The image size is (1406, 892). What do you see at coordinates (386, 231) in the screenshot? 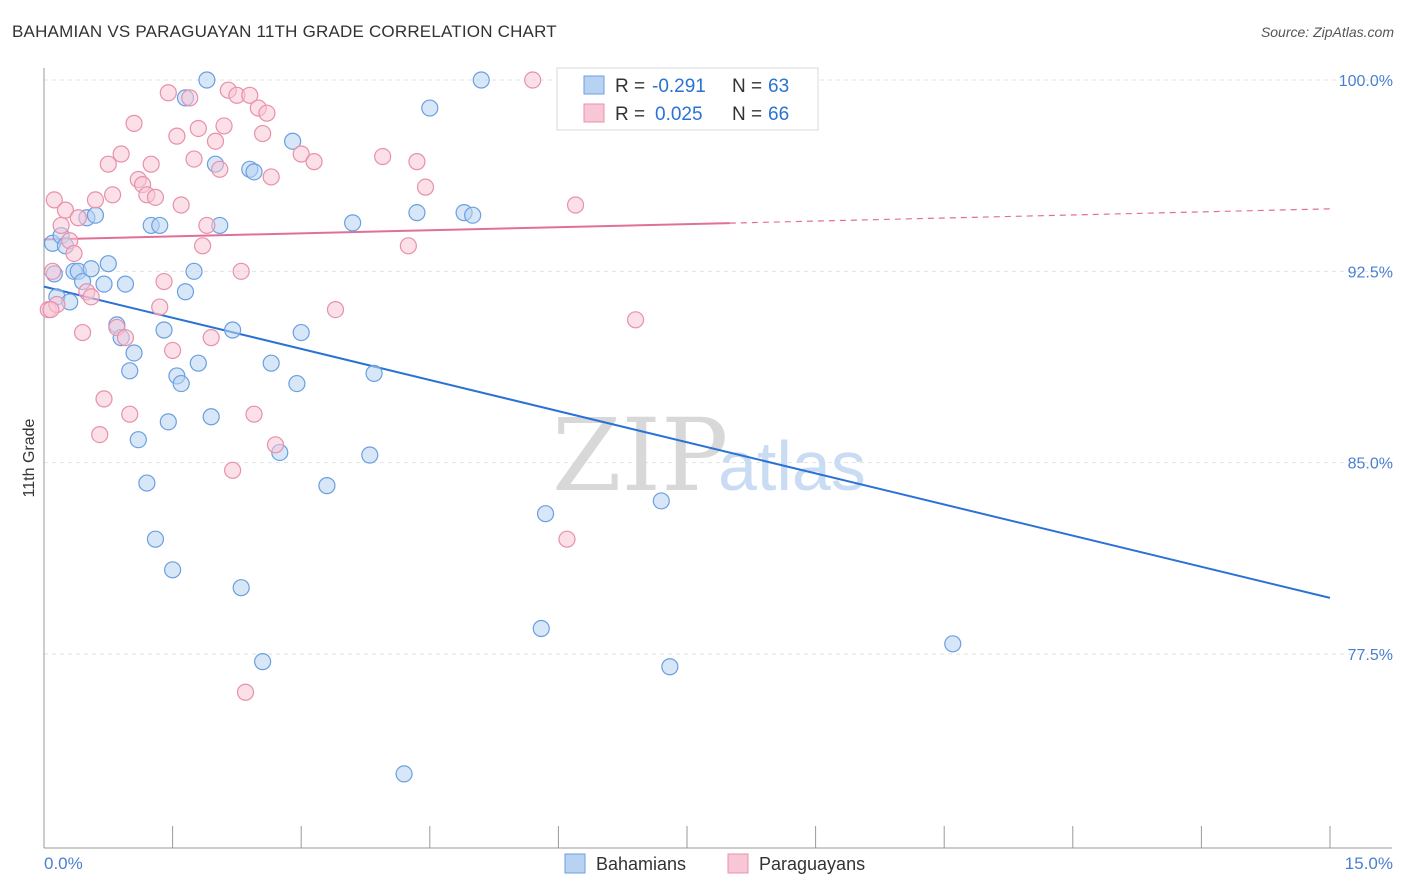
I see `paraguayan-trend-line` at bounding box center [386, 231].